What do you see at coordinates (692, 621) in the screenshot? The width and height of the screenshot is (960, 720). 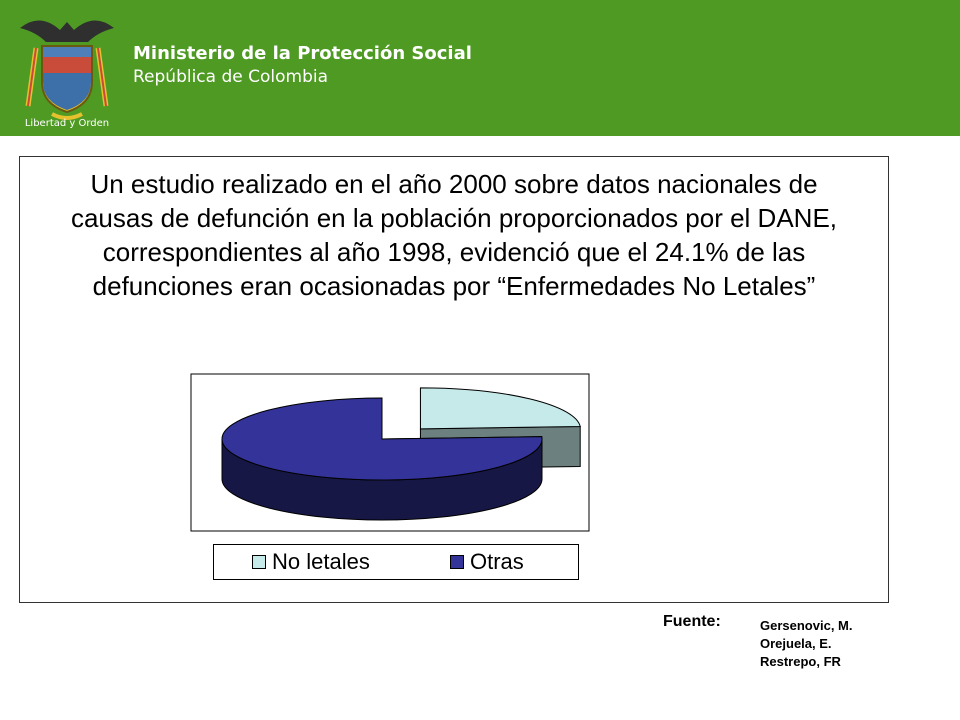 I see `source-label: Fuente:` at bounding box center [692, 621].